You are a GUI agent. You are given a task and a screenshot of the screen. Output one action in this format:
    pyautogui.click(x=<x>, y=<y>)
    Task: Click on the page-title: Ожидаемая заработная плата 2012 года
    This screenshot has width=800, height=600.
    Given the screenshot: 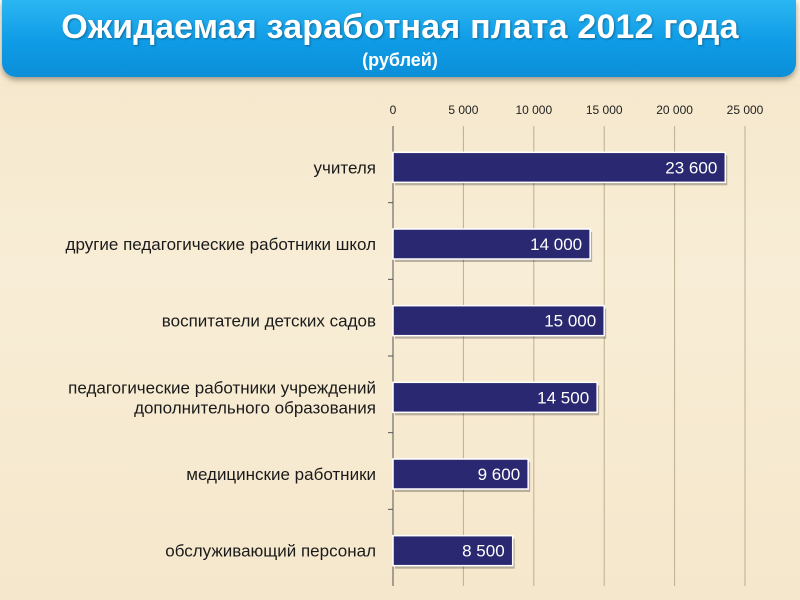 What is the action you would take?
    pyautogui.click(x=400, y=27)
    